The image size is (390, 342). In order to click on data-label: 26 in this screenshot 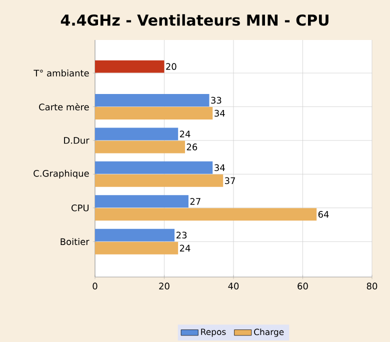, I will do `click(192, 147)`.